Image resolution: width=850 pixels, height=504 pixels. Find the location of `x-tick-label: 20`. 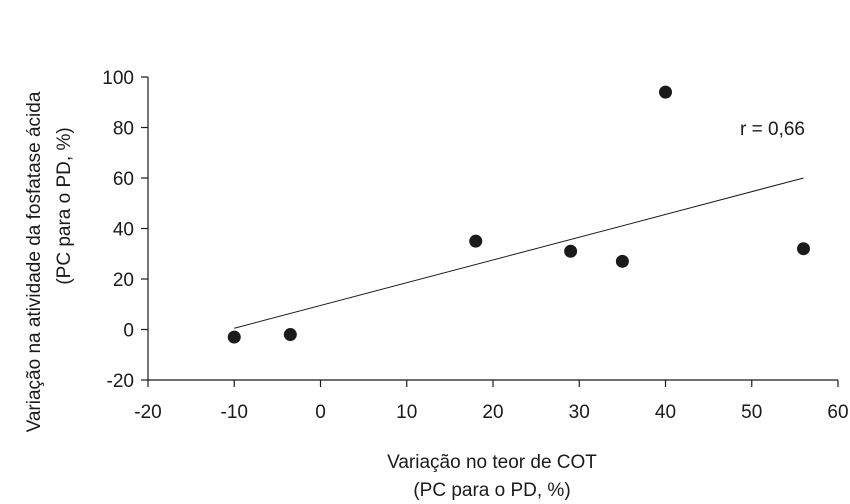

x-tick-label: 20 is located at coordinates (492, 412).